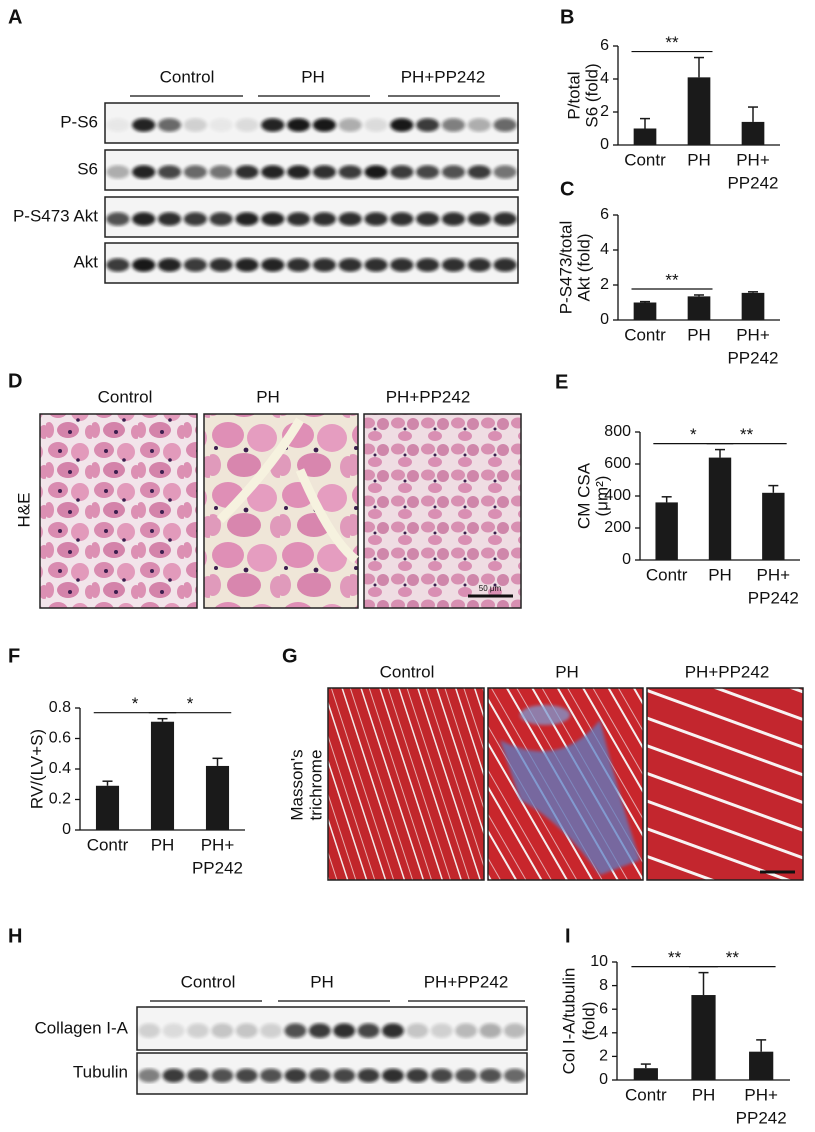 The image size is (815, 1132). What do you see at coordinates (81, 1027) in the screenshot?
I see `row-label: Collagen I-A` at bounding box center [81, 1027].